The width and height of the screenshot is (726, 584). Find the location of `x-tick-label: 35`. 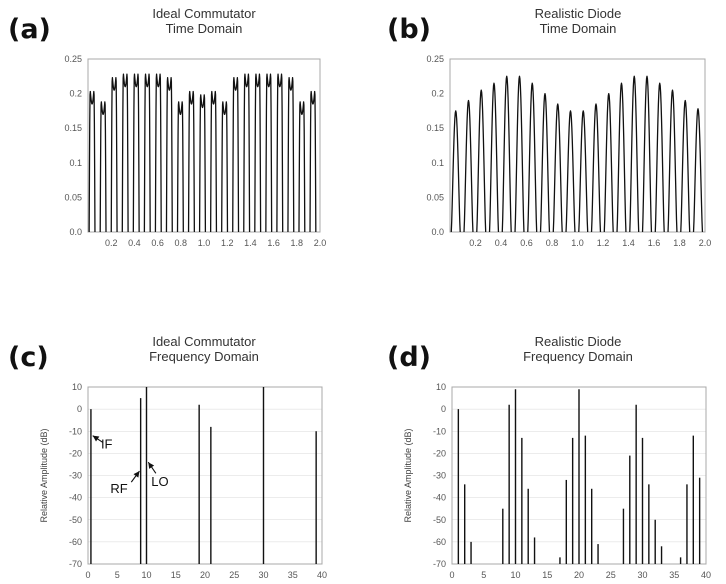

x-tick-label: 35 is located at coordinates (293, 575).